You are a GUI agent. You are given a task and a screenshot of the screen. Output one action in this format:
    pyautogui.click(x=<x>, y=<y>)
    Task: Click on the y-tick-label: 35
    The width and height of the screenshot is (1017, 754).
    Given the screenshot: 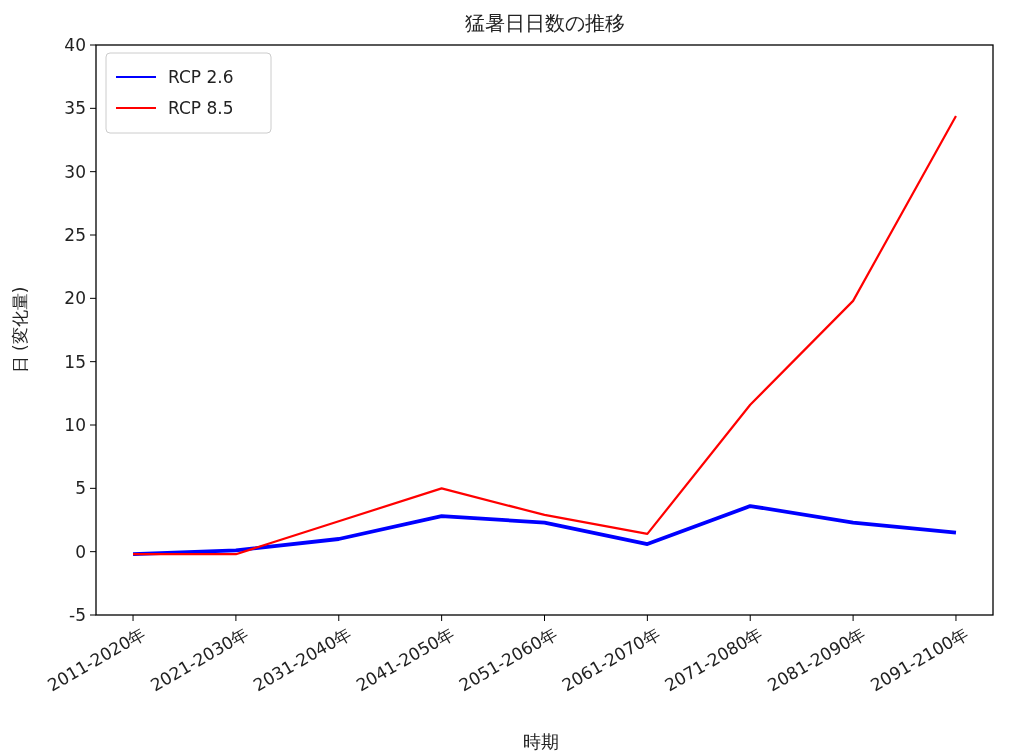 What is the action you would take?
    pyautogui.click(x=75, y=108)
    